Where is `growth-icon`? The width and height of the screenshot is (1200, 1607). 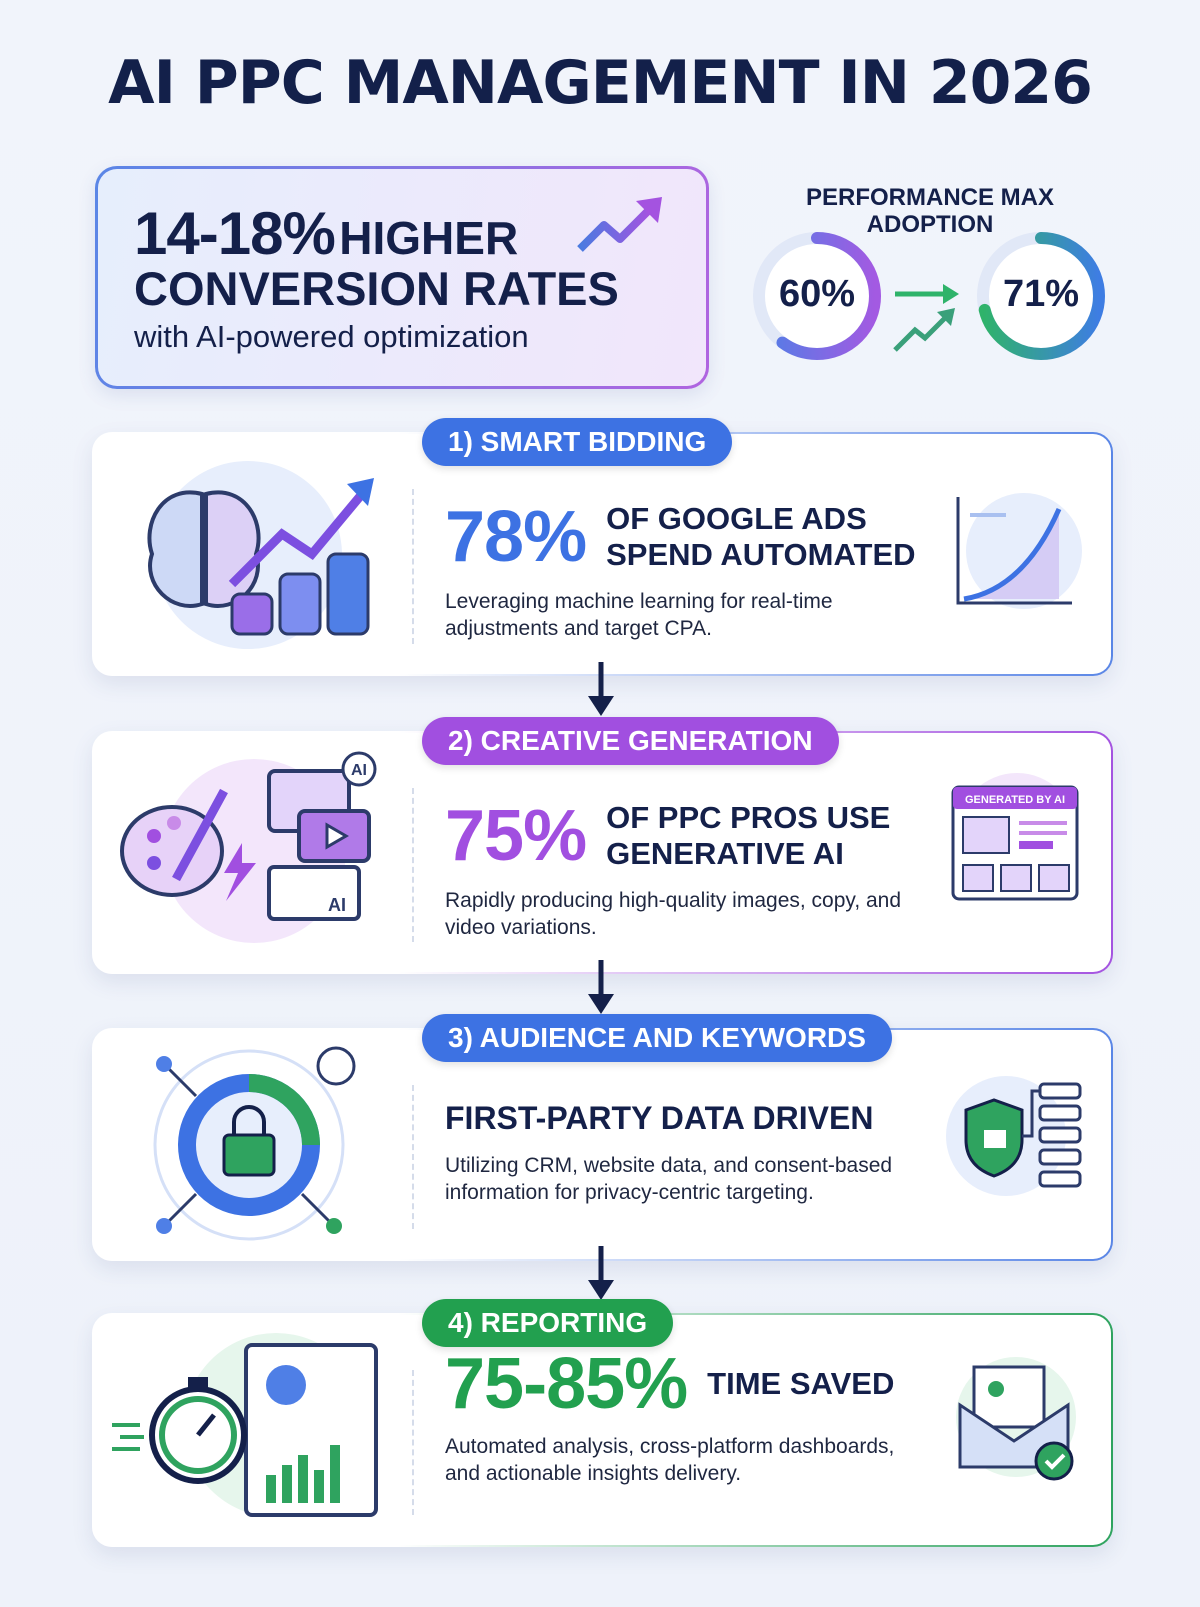
growth-icon is located at coordinates (1019, 551).